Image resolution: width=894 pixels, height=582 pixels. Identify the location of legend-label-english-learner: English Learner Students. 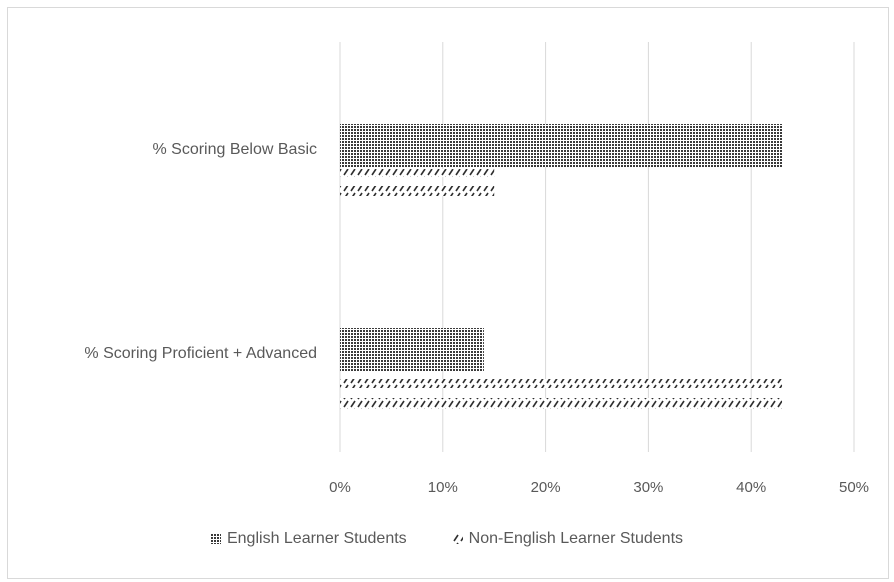
(316, 538).